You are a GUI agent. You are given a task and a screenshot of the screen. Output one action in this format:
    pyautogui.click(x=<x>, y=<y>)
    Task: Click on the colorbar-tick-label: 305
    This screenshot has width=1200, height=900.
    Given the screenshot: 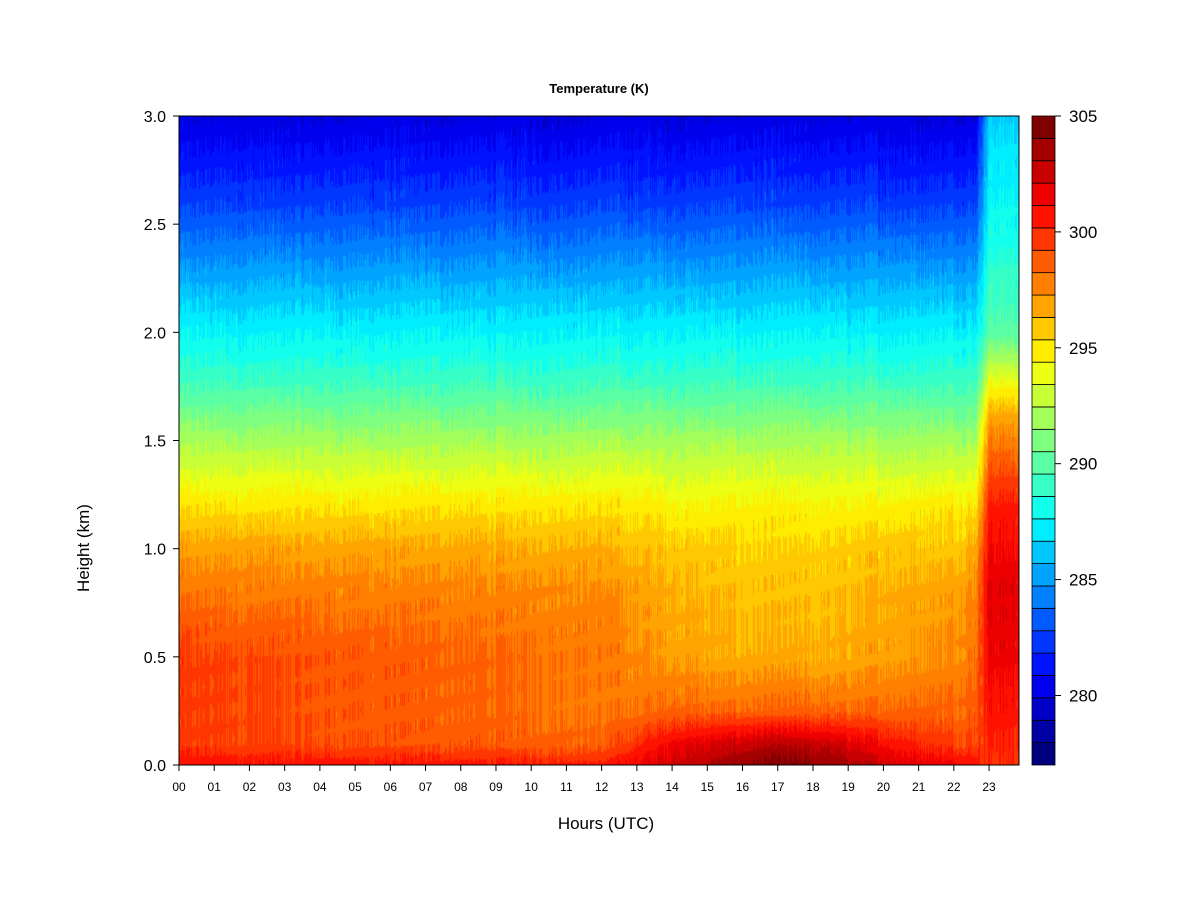 What is the action you would take?
    pyautogui.click(x=1083, y=116)
    